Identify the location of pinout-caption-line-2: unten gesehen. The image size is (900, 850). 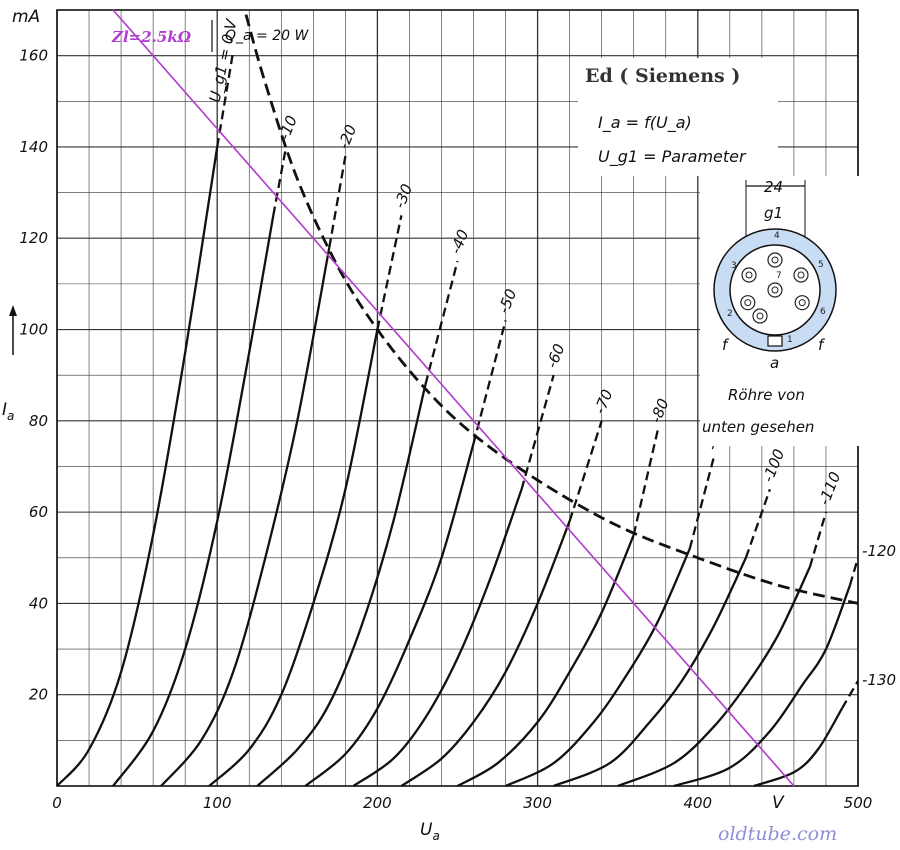
(758, 427).